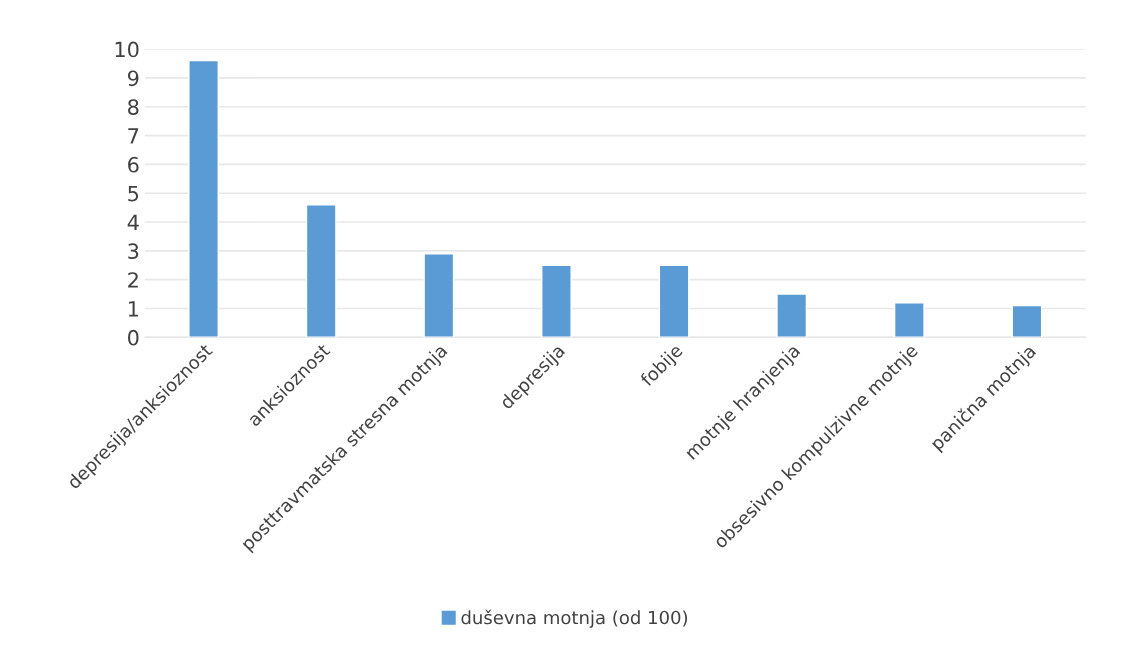  I want to click on legend-label: duševna motnja (od 100), so click(574, 618).